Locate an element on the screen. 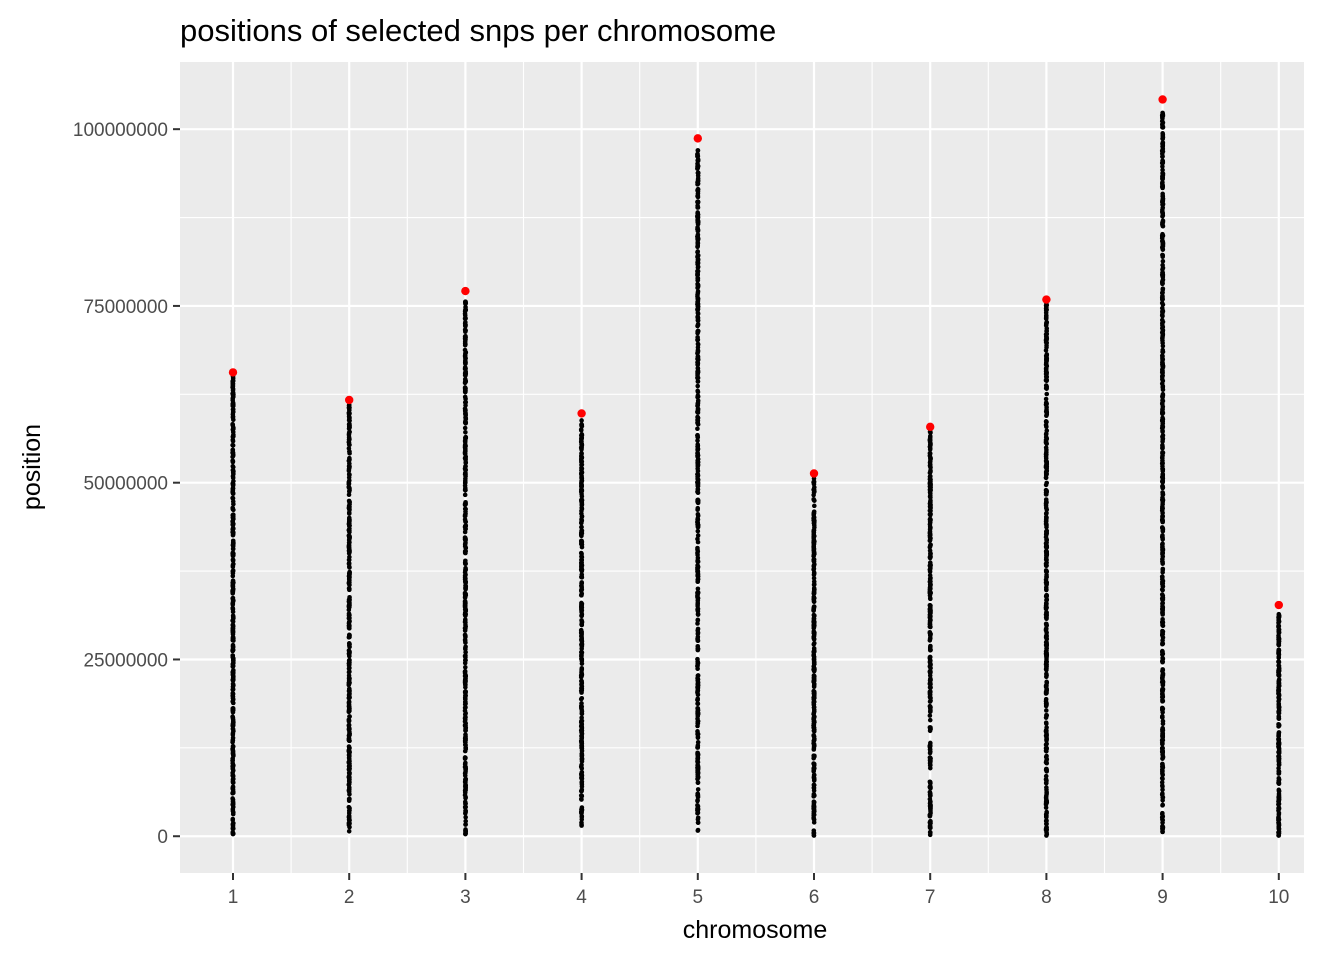  y-tick-label: 75000000 is located at coordinates (125, 307).